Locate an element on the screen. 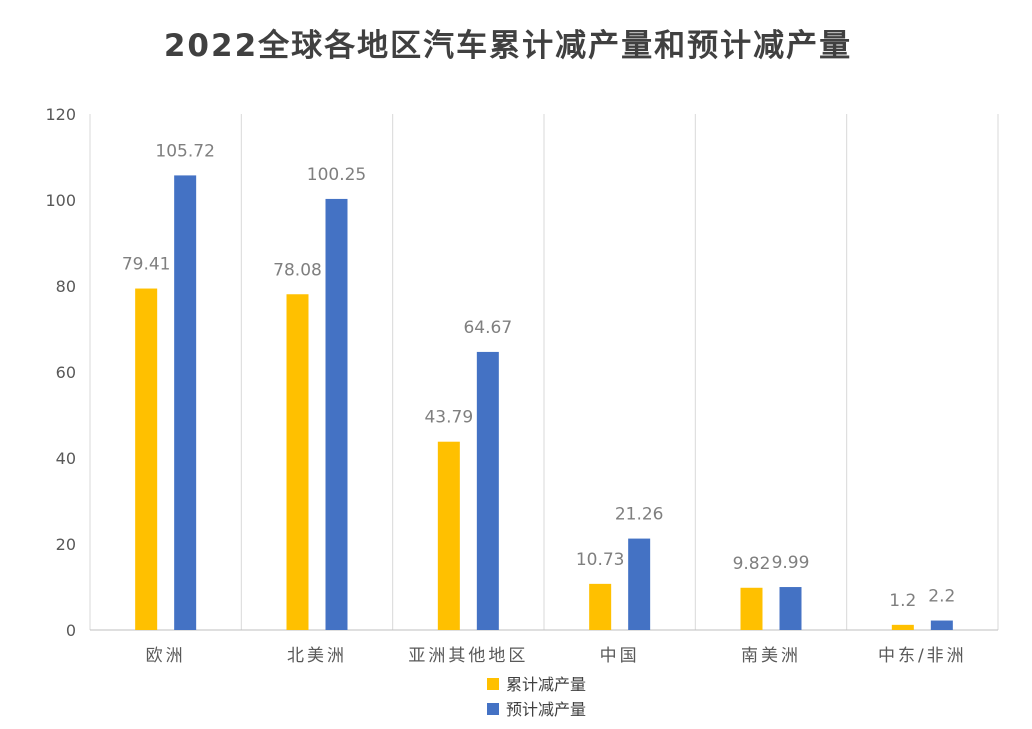 Image resolution: width=1032 pixels, height=729 pixels. data-label: 78.08 is located at coordinates (297, 270).